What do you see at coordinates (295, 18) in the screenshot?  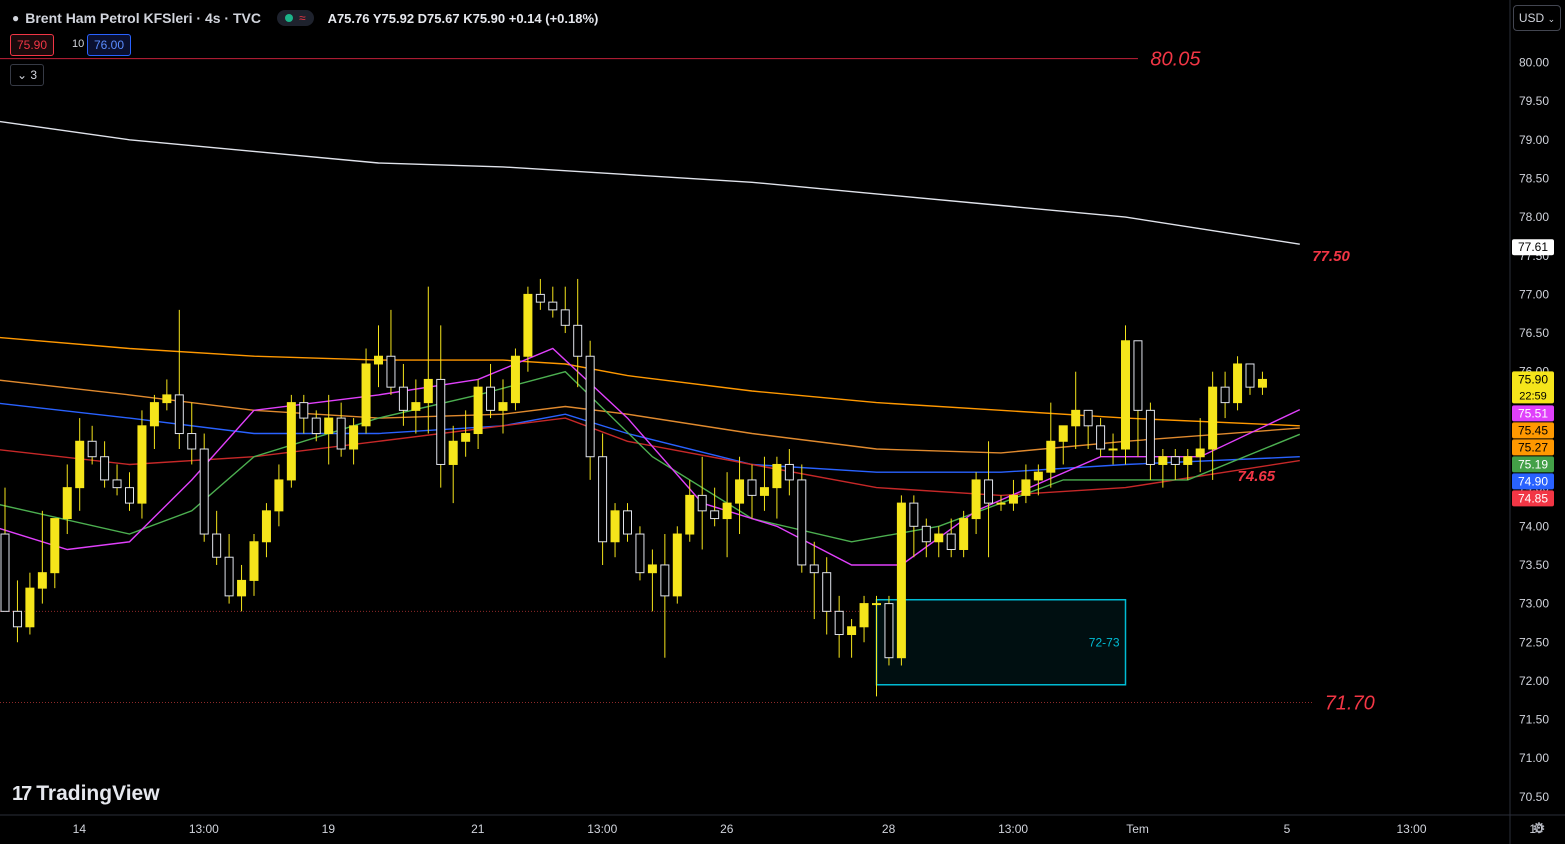 I see `status-pill: ≈` at bounding box center [295, 18].